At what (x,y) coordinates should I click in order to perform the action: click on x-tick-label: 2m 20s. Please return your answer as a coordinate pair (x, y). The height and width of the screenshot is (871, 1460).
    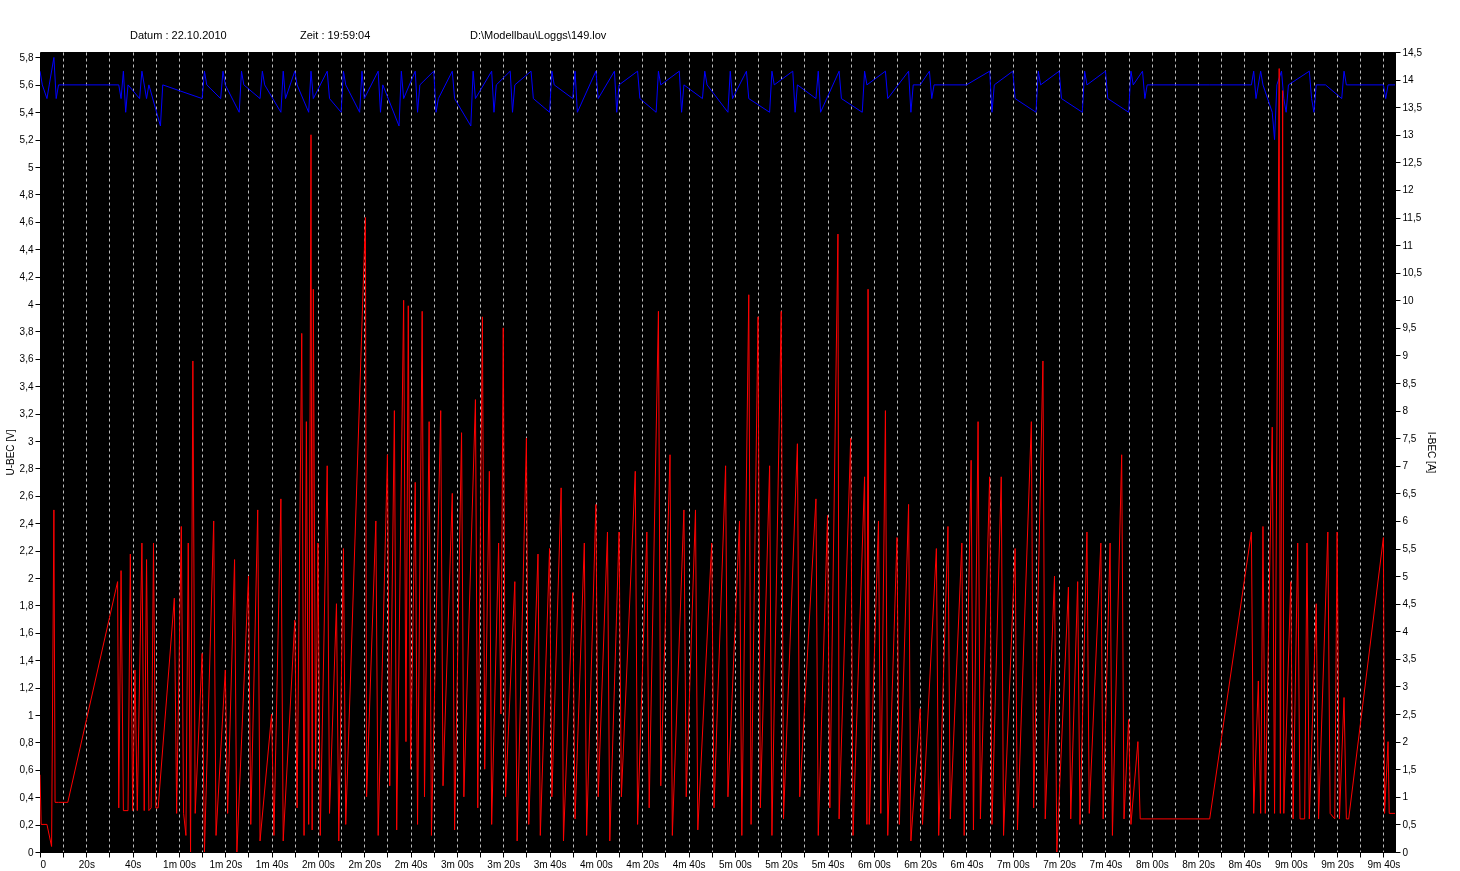
    Looking at the image, I should click on (365, 864).